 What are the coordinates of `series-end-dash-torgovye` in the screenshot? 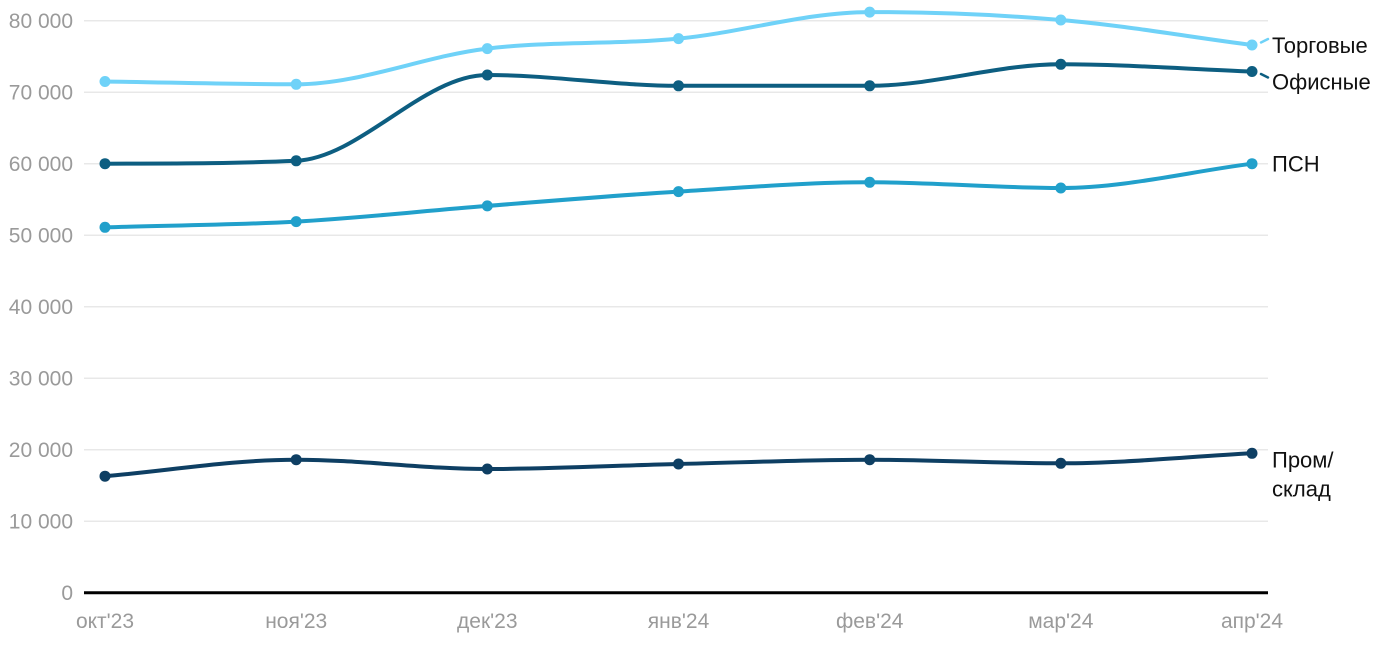 It's located at (1264, 40).